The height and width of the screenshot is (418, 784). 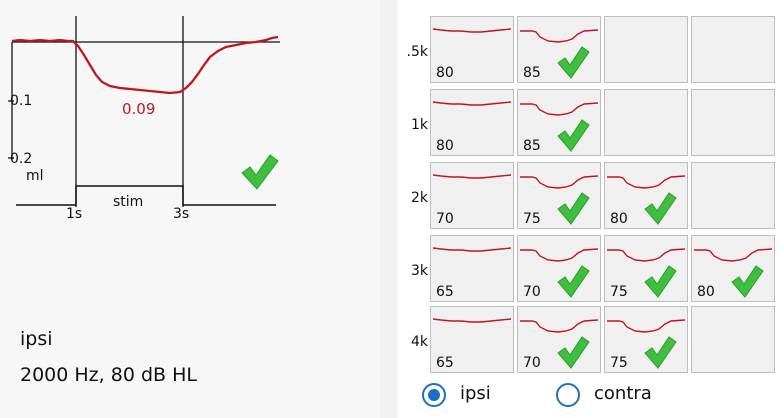 What do you see at coordinates (36, 339) in the screenshot?
I see `ear-label: ipsi` at bounding box center [36, 339].